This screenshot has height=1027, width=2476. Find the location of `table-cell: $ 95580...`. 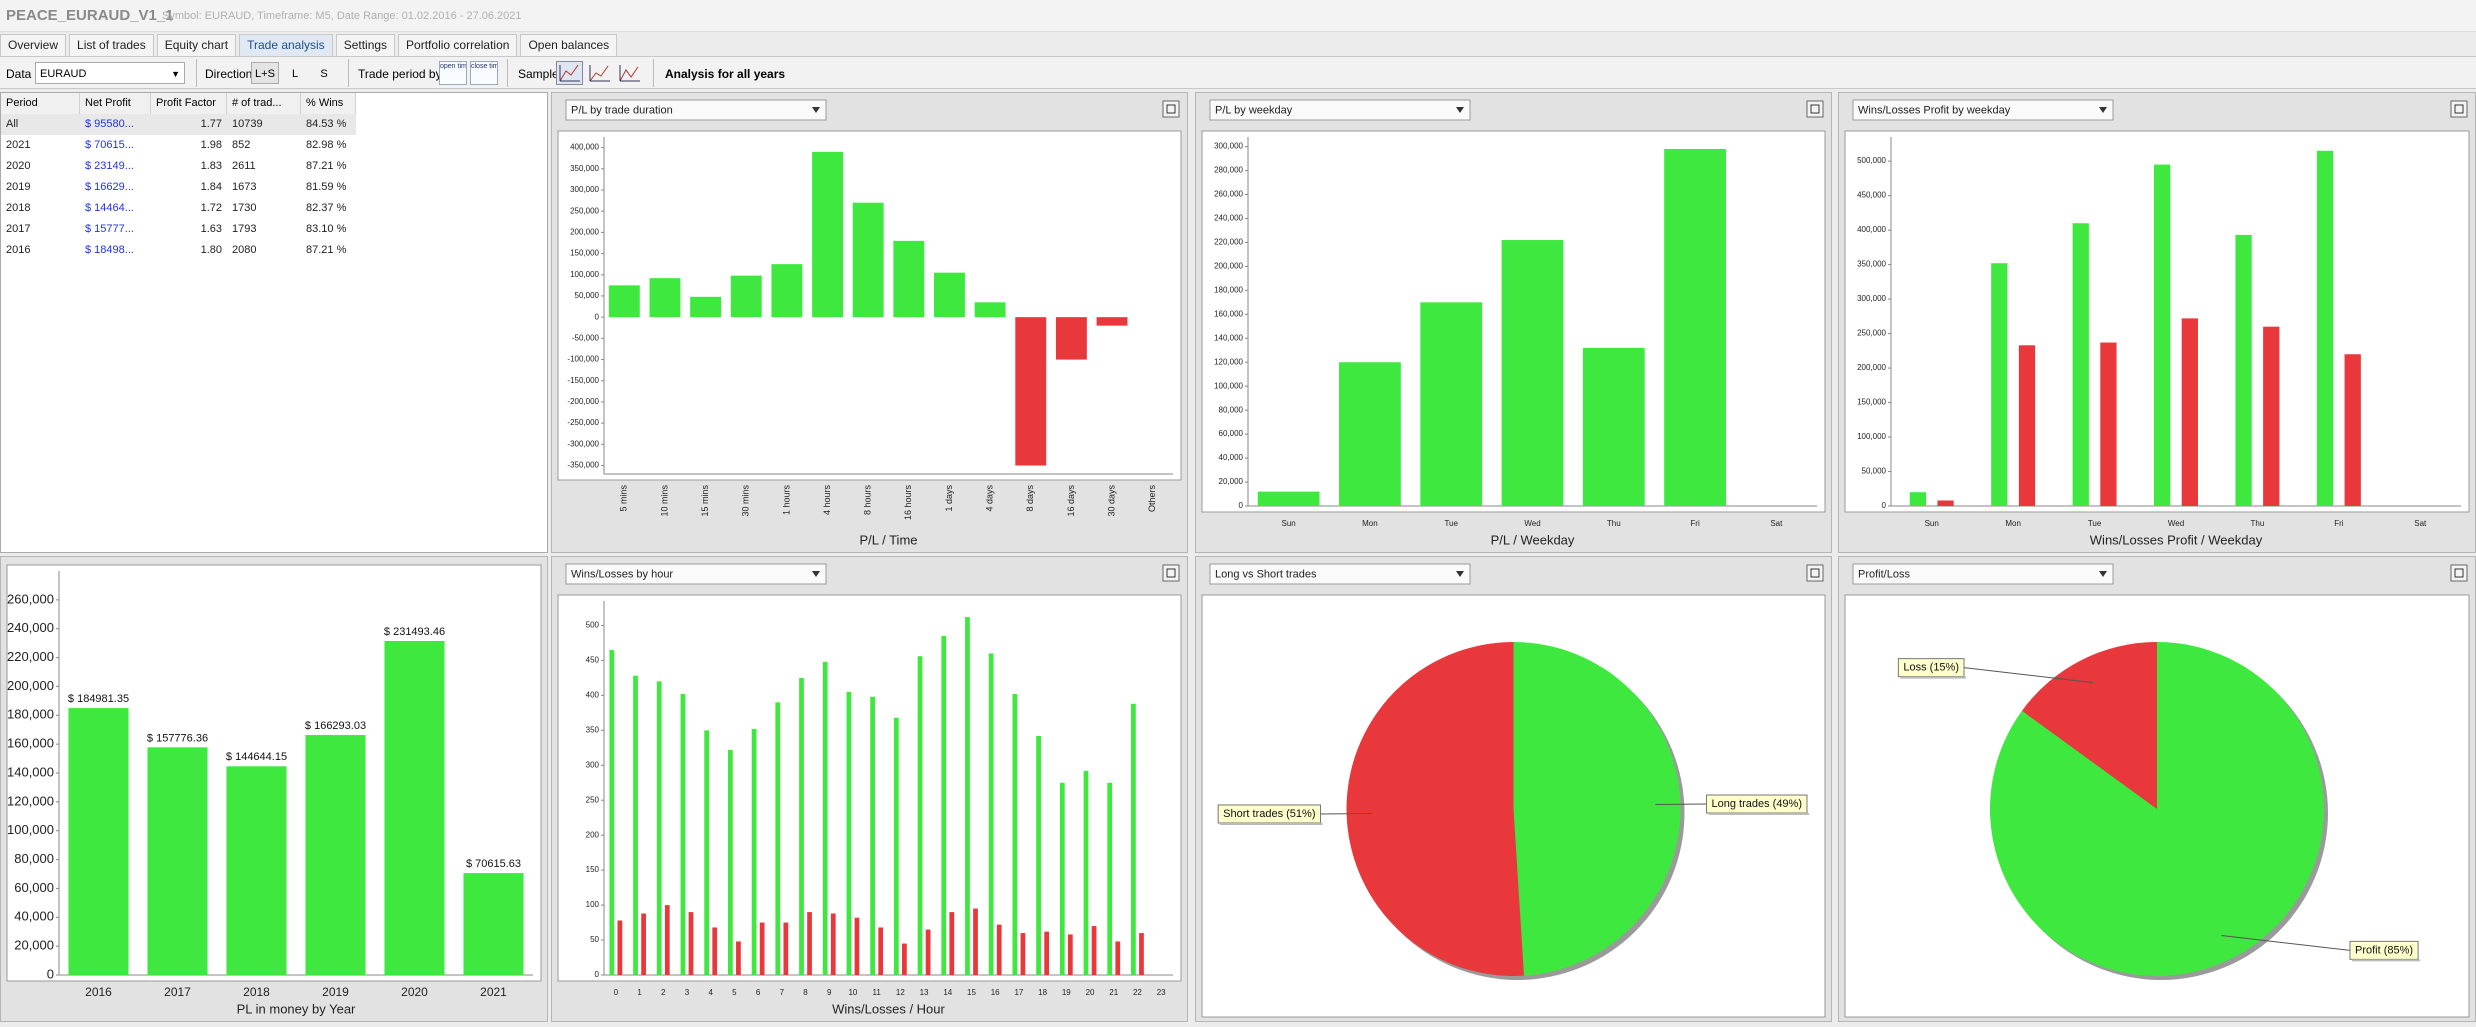

table-cell: $ 95580... is located at coordinates (109, 124).